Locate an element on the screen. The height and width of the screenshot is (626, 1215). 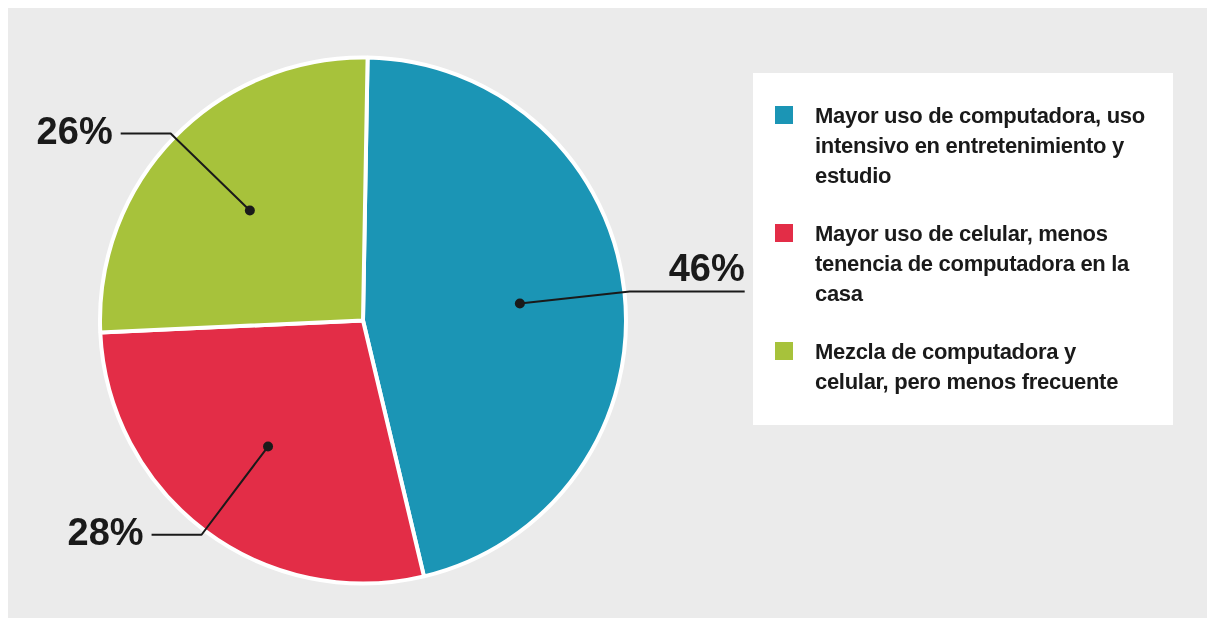
data-label: 46% is located at coordinates (706, 268).